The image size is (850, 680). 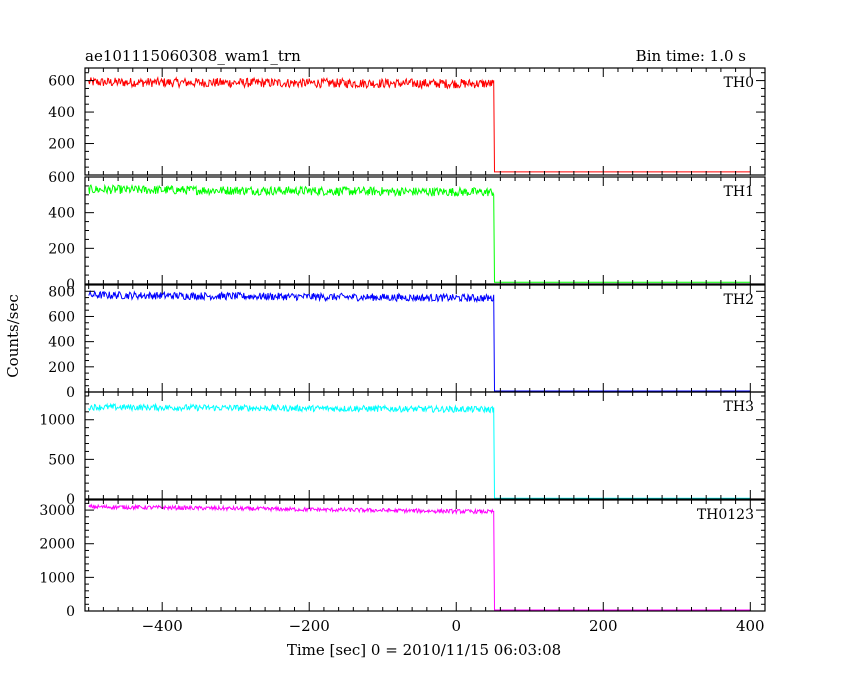 I want to click on y-tick-label: 2000, so click(x=57, y=545).